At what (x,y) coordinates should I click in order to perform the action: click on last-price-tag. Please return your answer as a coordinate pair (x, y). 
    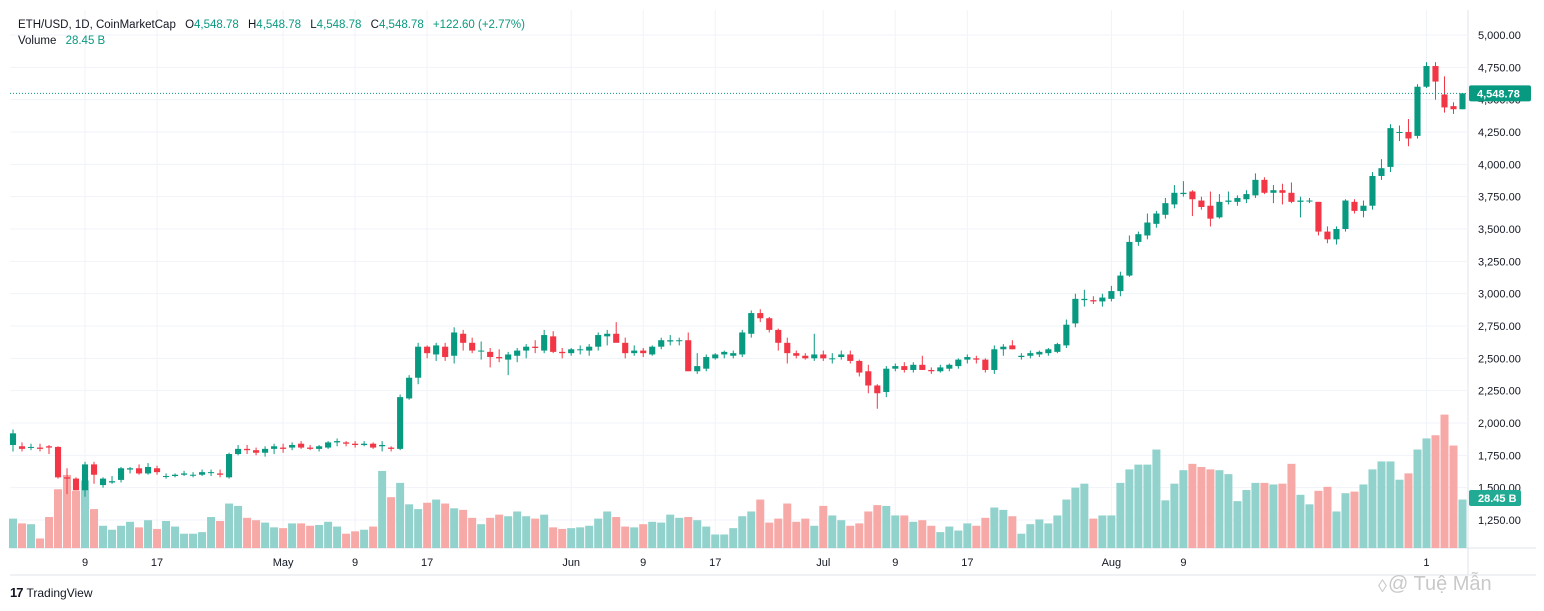
    Looking at the image, I should click on (1500, 93).